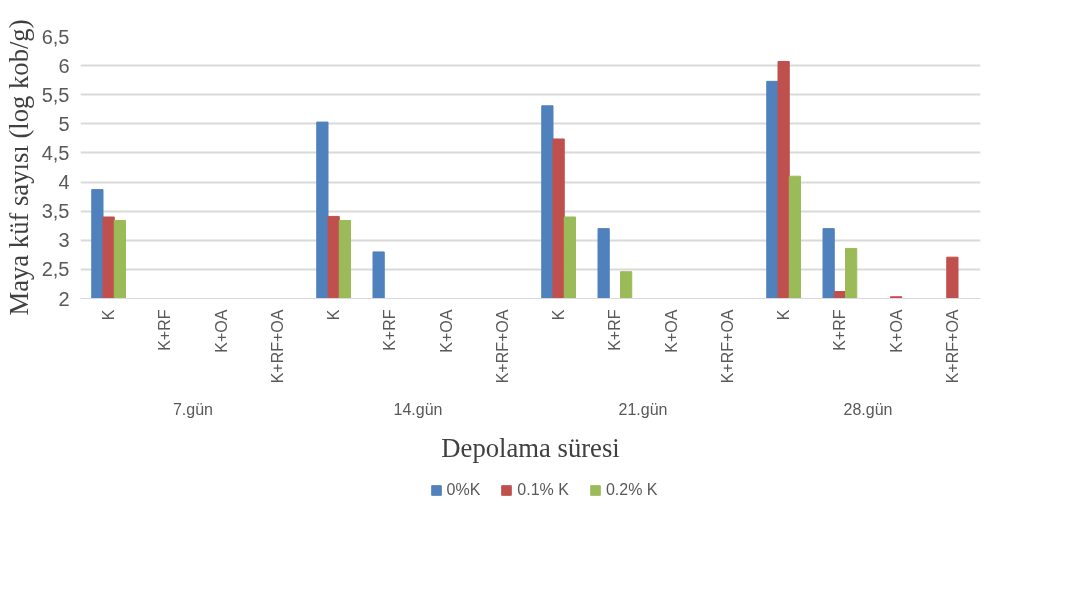 This screenshot has width=1081, height=591. What do you see at coordinates (418, 409) in the screenshot?
I see `text: 14.gün` at bounding box center [418, 409].